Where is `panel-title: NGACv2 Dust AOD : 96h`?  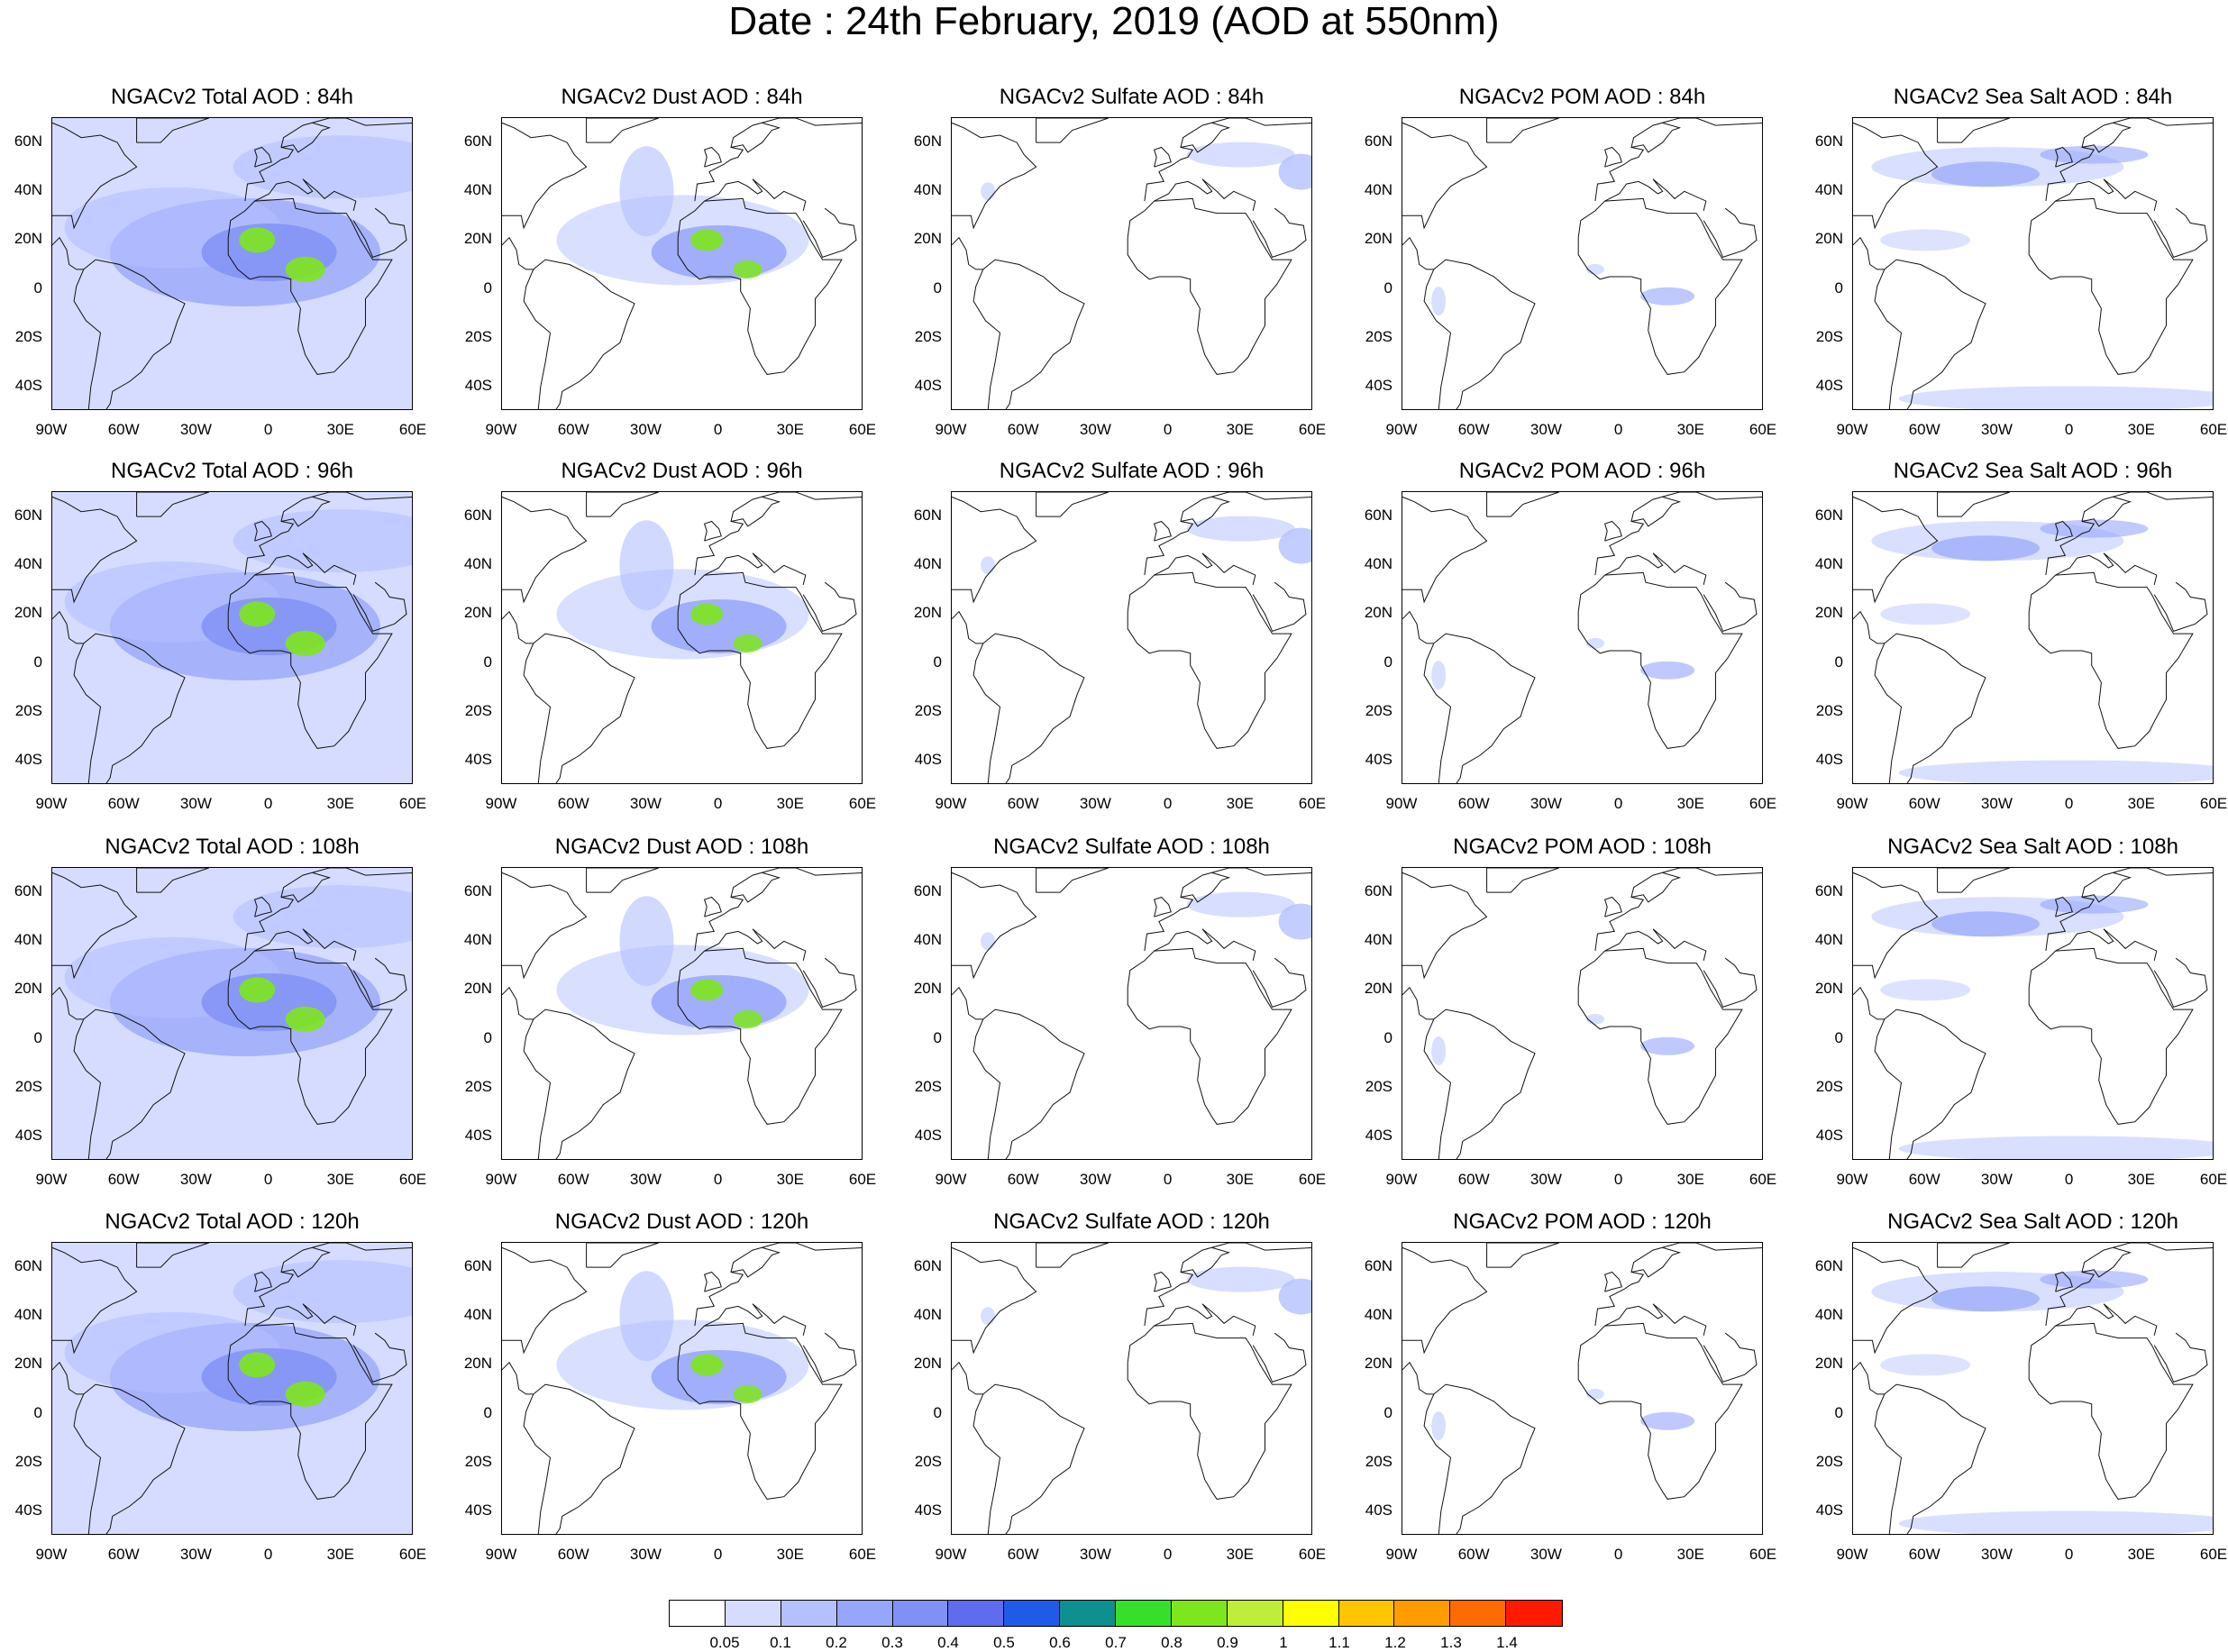 panel-title: NGACv2 Dust AOD : 96h is located at coordinates (682, 471).